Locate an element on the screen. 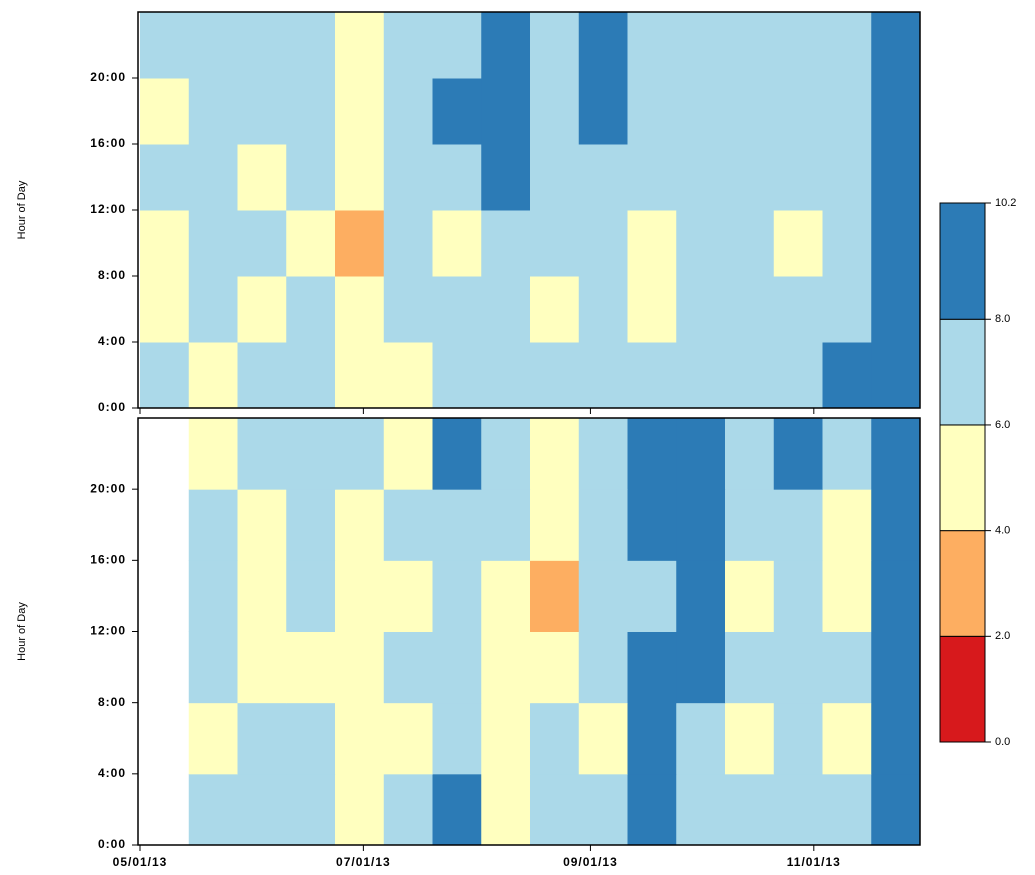 The image size is (1035, 875). y-tick-label: 4:00 is located at coordinates (112, 341).